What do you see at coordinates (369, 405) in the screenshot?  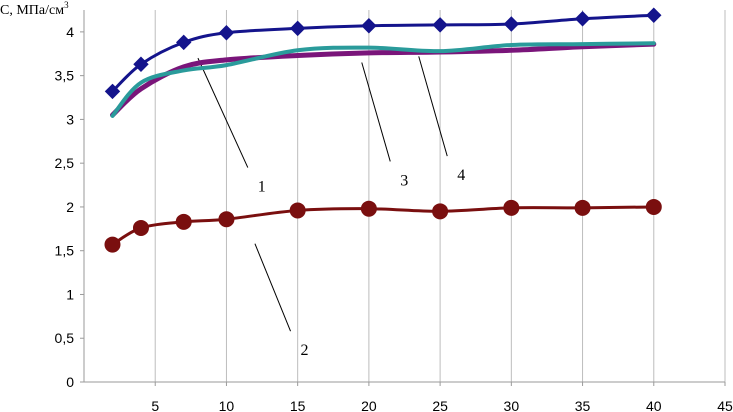 I see `x-tick-label: 20` at bounding box center [369, 405].